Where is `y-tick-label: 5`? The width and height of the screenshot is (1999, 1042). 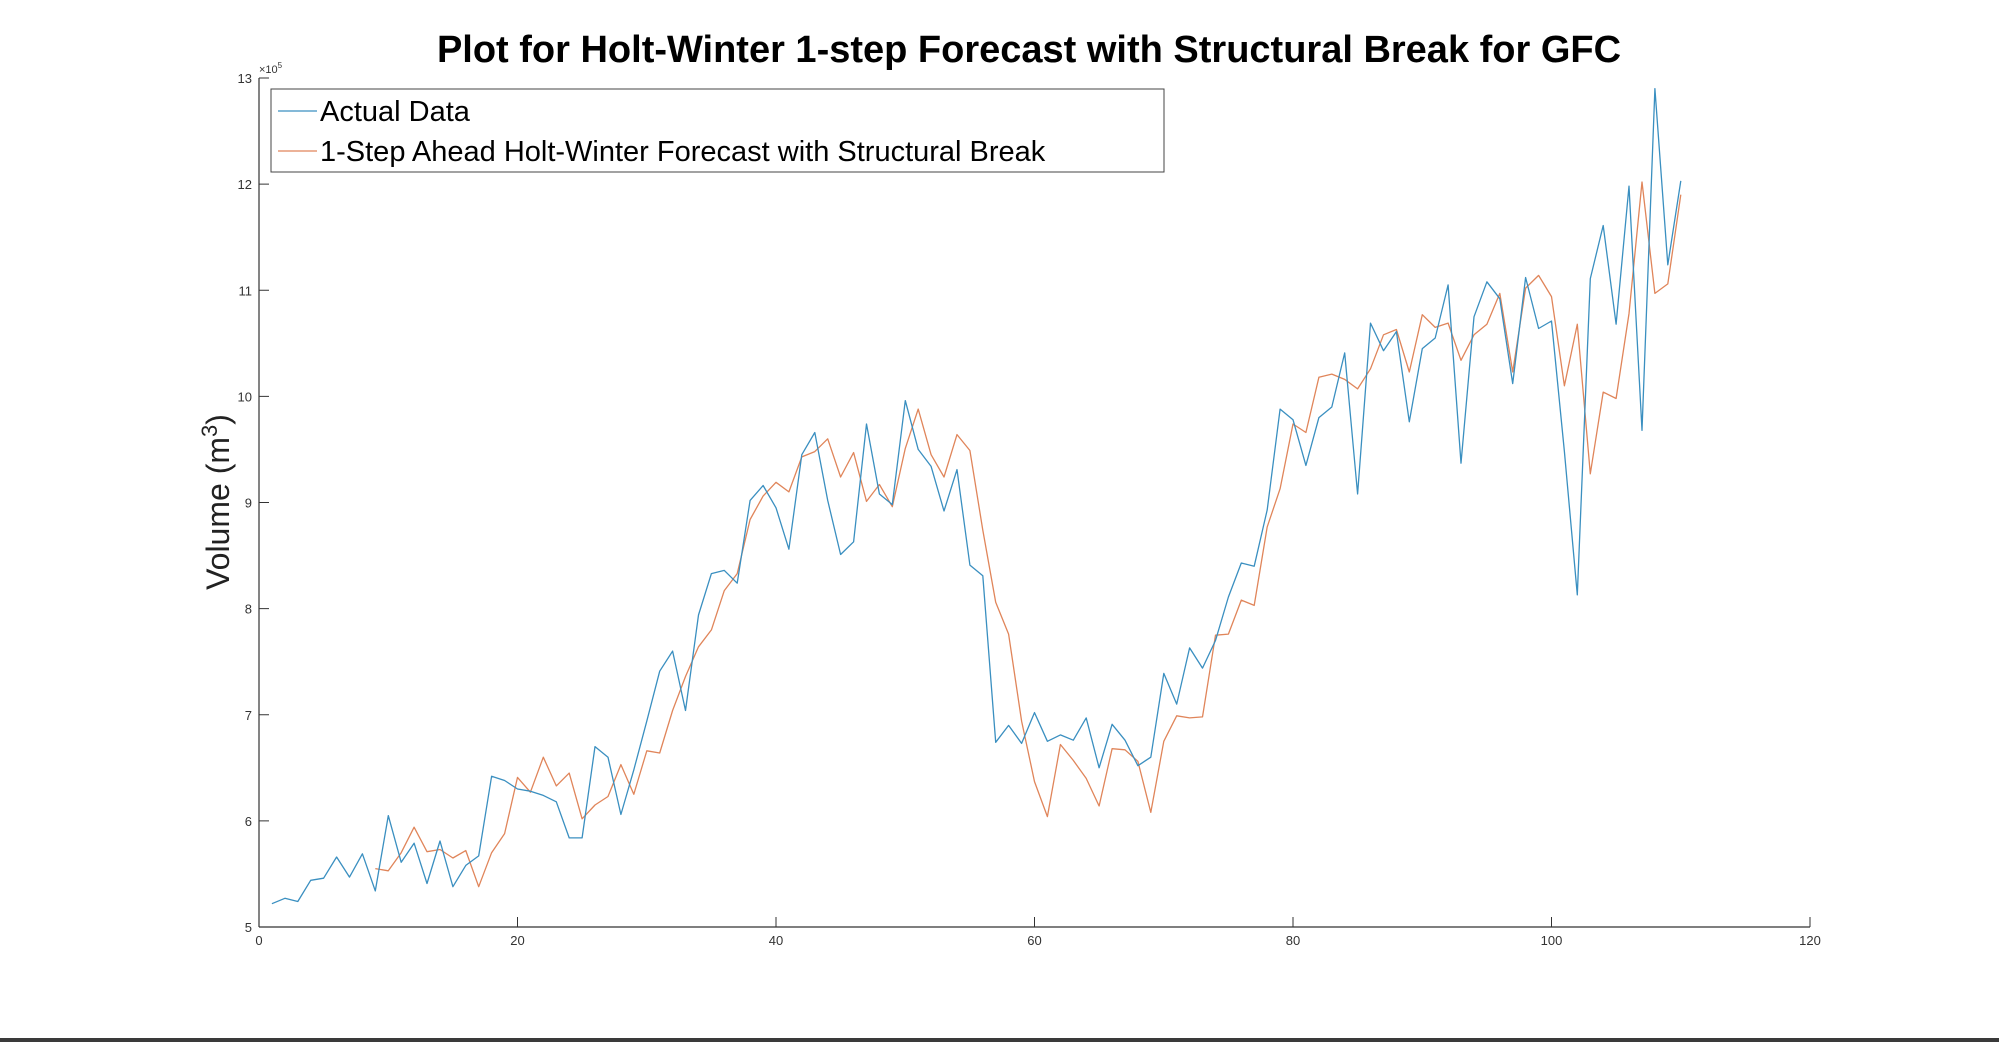
y-tick-label: 5 is located at coordinates (248, 927).